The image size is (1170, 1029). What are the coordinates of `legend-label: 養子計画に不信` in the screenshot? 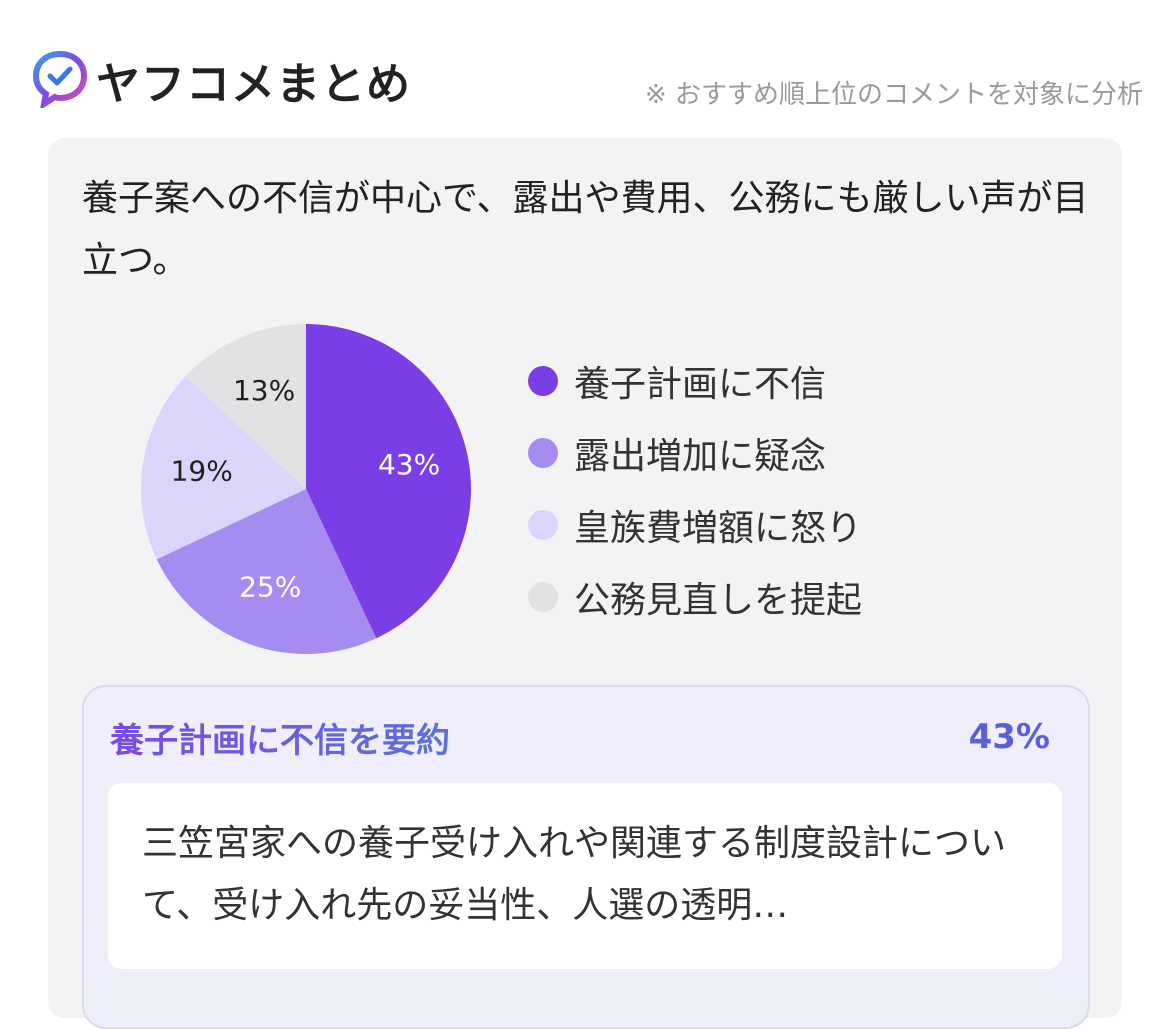 It's located at (700, 384).